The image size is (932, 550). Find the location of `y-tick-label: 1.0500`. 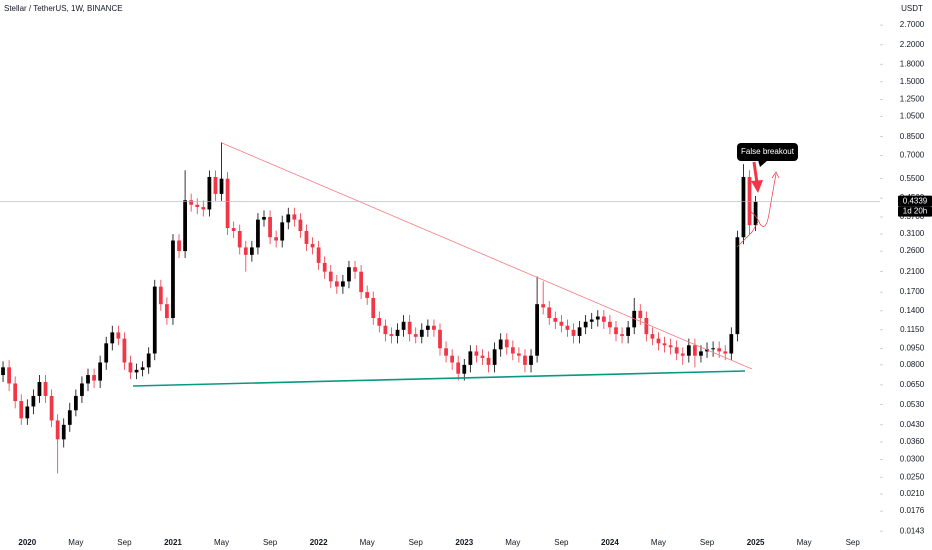

y-tick-label: 1.0500 is located at coordinates (912, 115).